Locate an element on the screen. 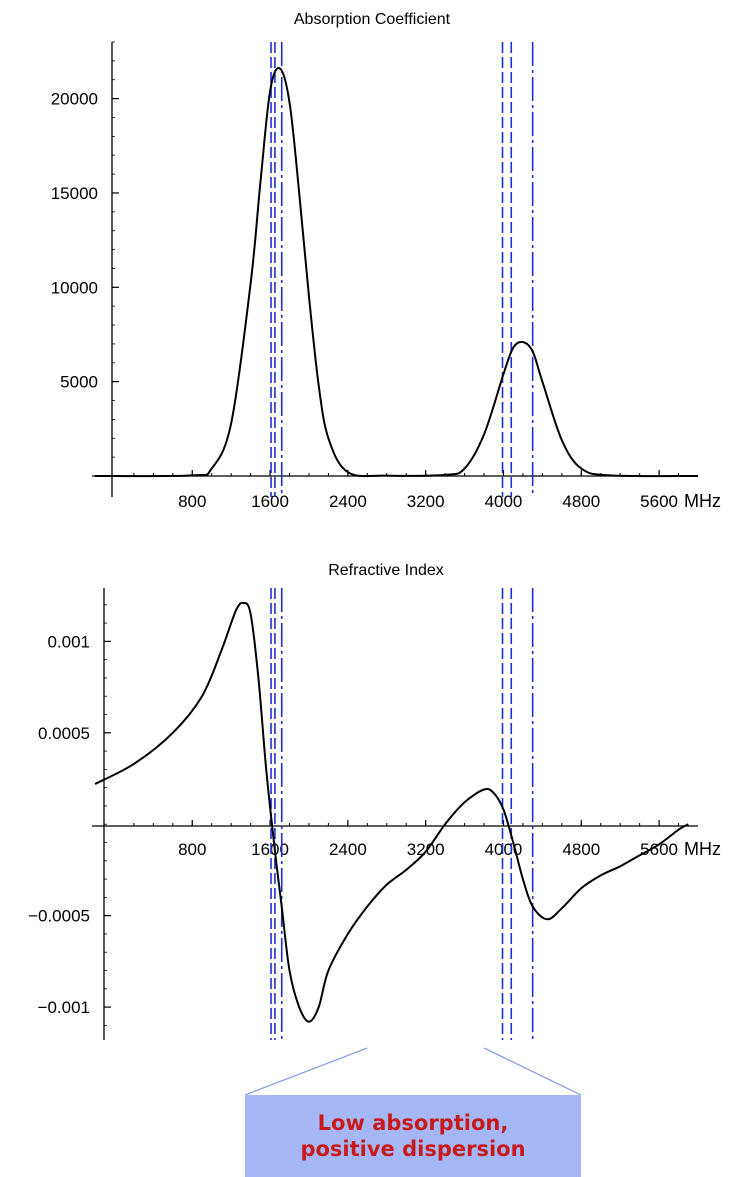 The width and height of the screenshot is (742, 1177). annotation-box: Low absorption, positive dispersion is located at coordinates (413, 1136).